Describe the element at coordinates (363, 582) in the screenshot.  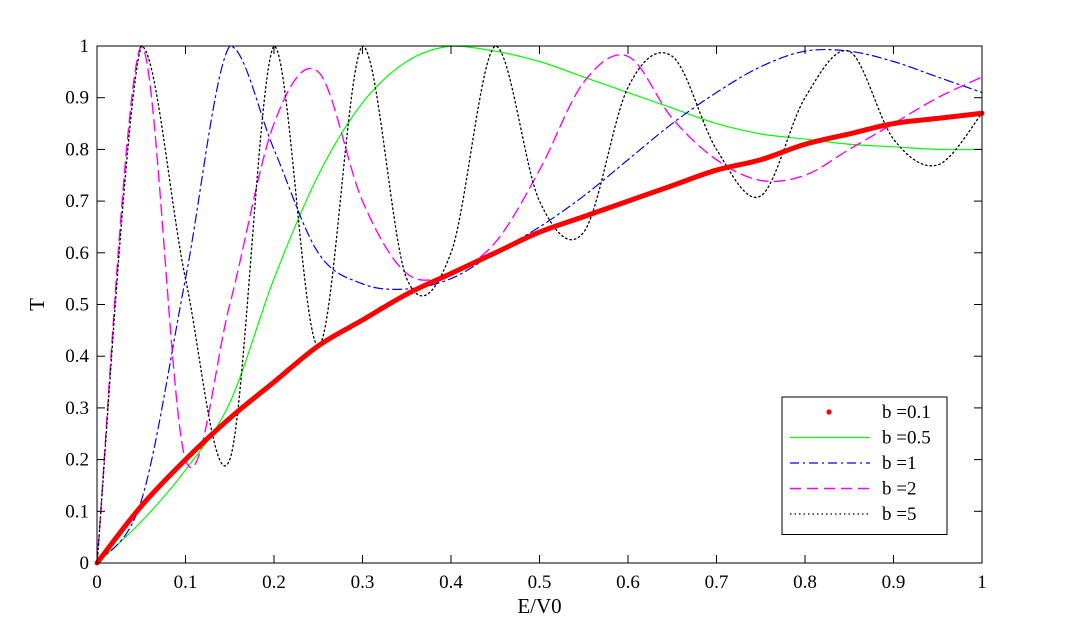
I see `x-tick-label: 0.3` at that location.